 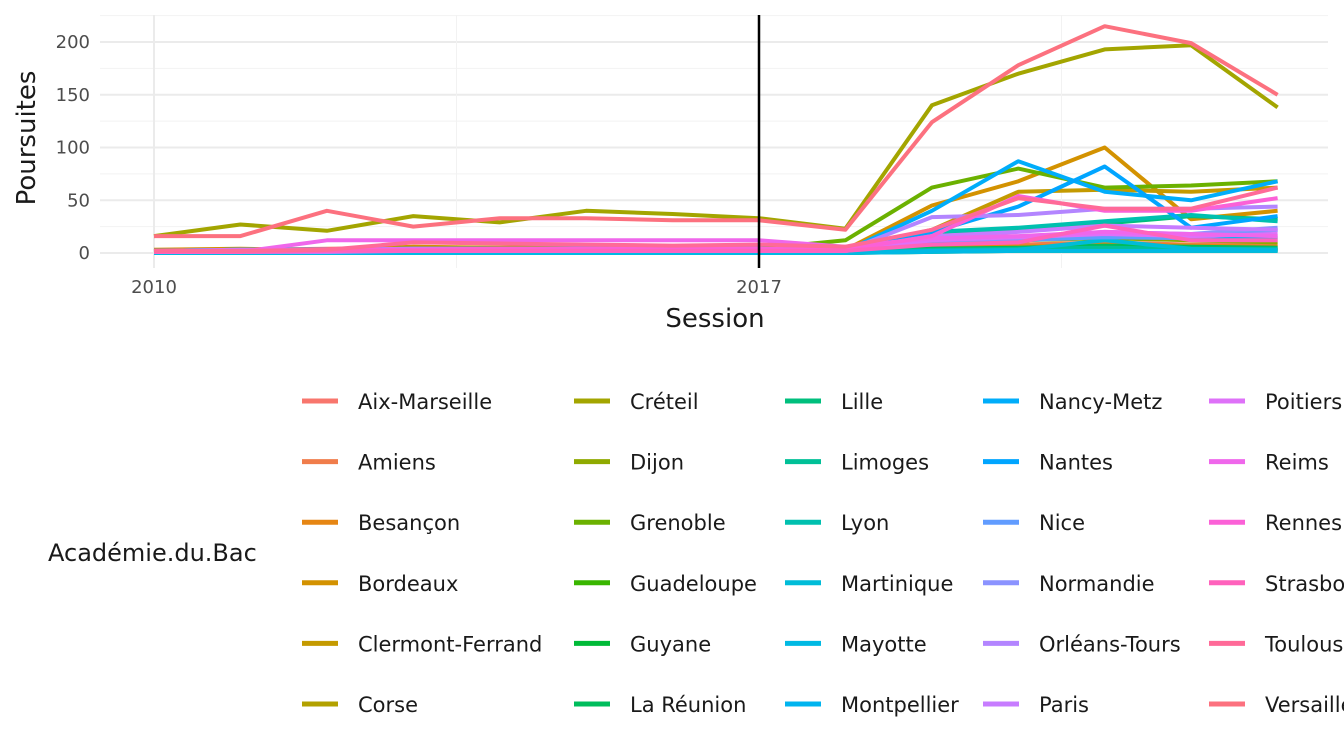 What do you see at coordinates (1076, 463) in the screenshot?
I see `legend-label: Nantes` at bounding box center [1076, 463].